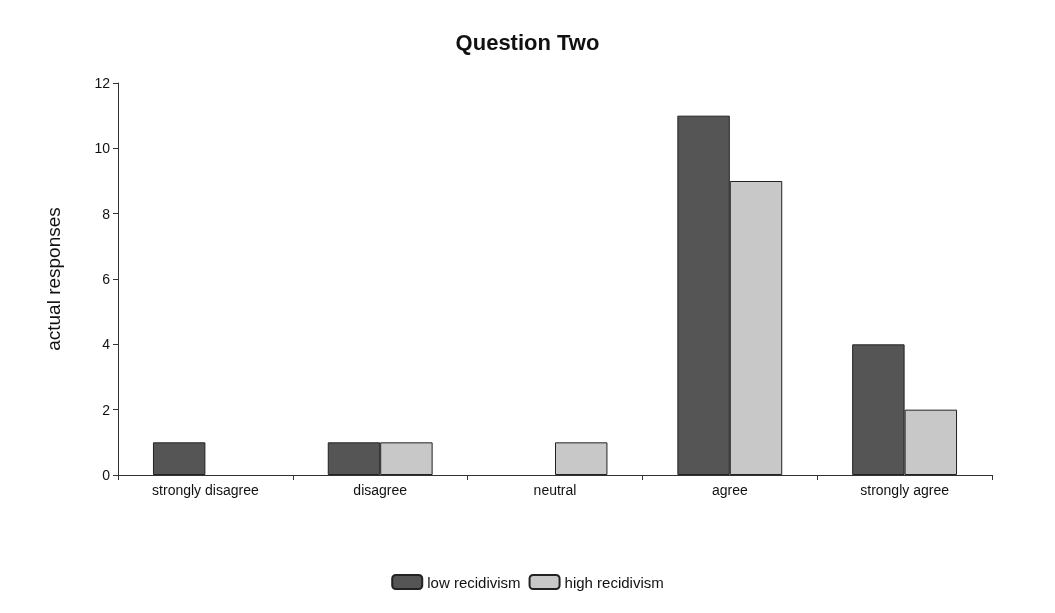 The width and height of the screenshot is (1055, 613). Describe the element at coordinates (555, 490) in the screenshot. I see `x-tick-label: neutral` at that location.